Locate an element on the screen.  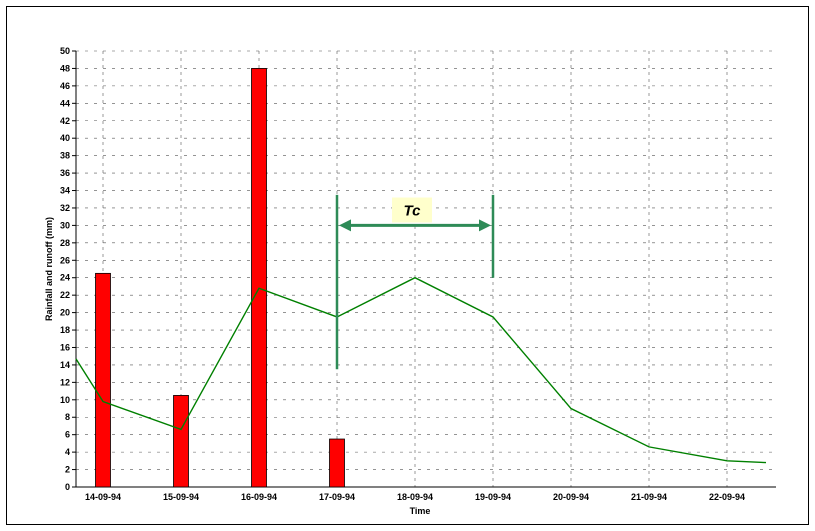
y-tick-label: 8 is located at coordinates (67, 417).